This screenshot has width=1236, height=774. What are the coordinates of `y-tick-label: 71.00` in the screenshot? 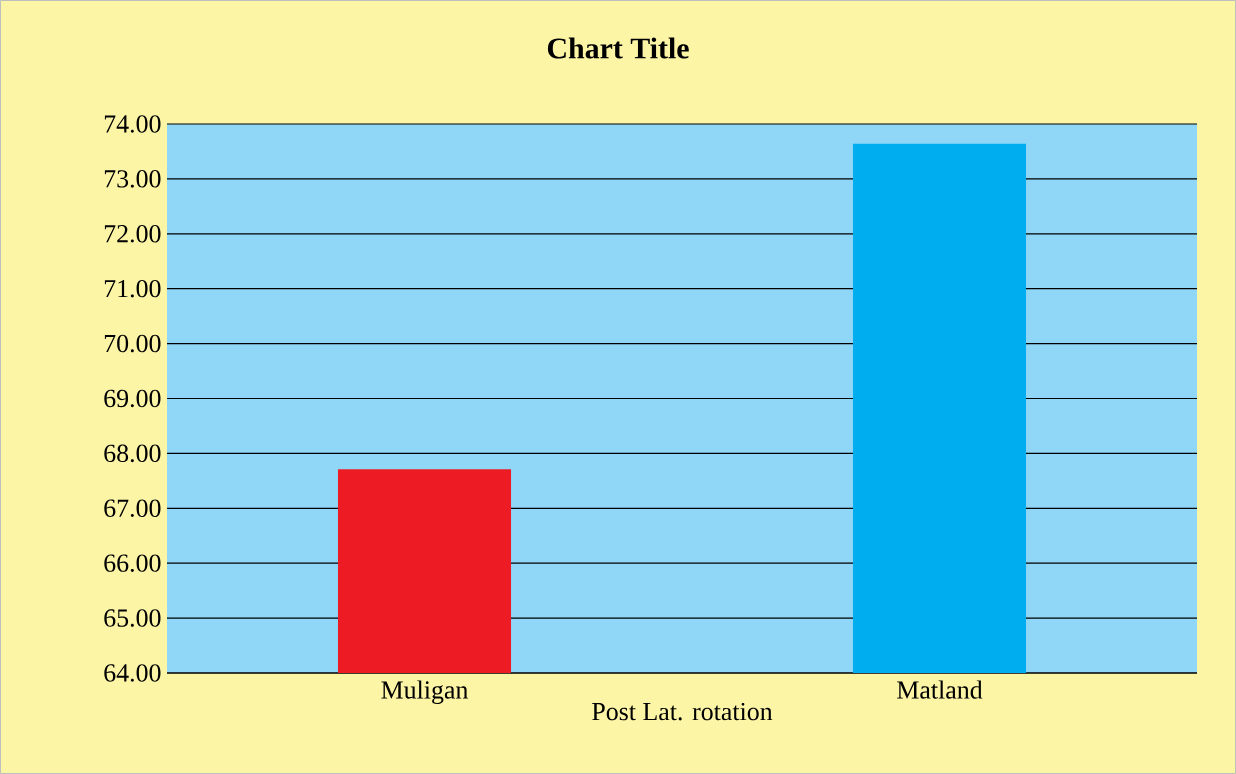 It's located at (132, 288).